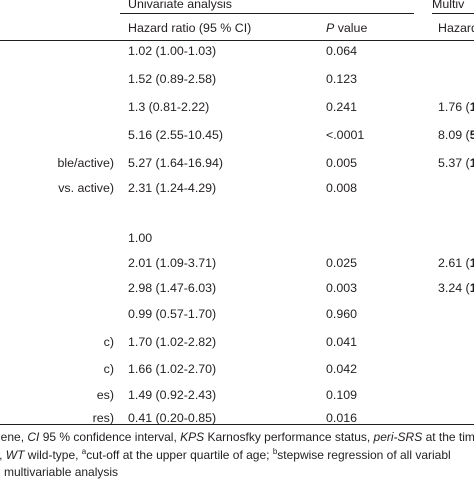 Image resolution: width=474 pixels, height=481 pixels. I want to click on multivariable-hazard-cell: 1.76 (1, so click(456, 107).